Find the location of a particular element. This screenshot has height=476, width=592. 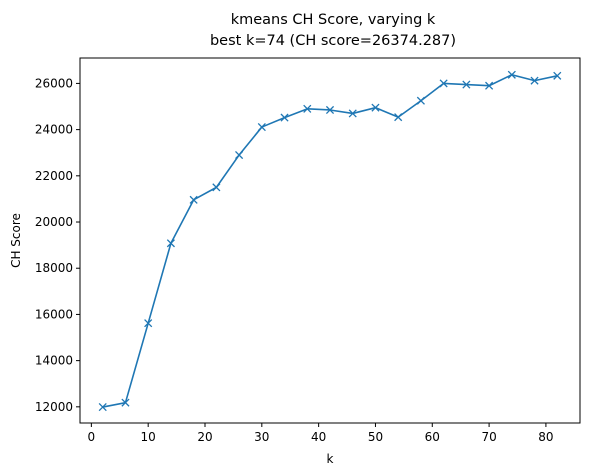

x-axis: 0 10 20 30 40 50 60 70 80 is located at coordinates (321, 433).